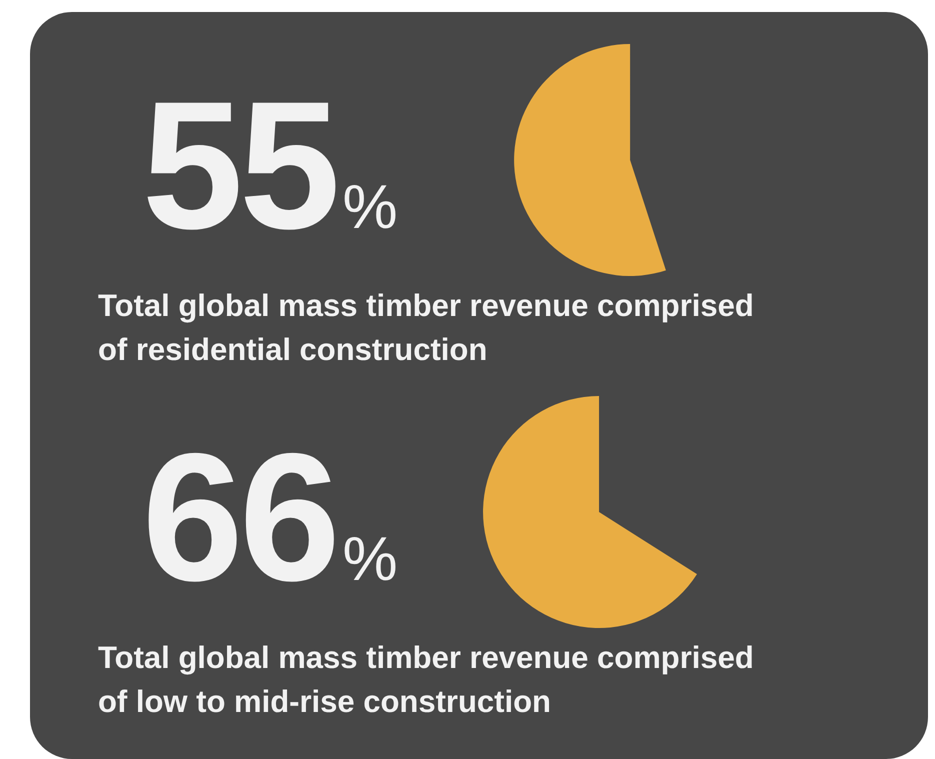 The height and width of the screenshot is (759, 935). What do you see at coordinates (270, 165) in the screenshot?
I see `data-label: 55%` at bounding box center [270, 165].